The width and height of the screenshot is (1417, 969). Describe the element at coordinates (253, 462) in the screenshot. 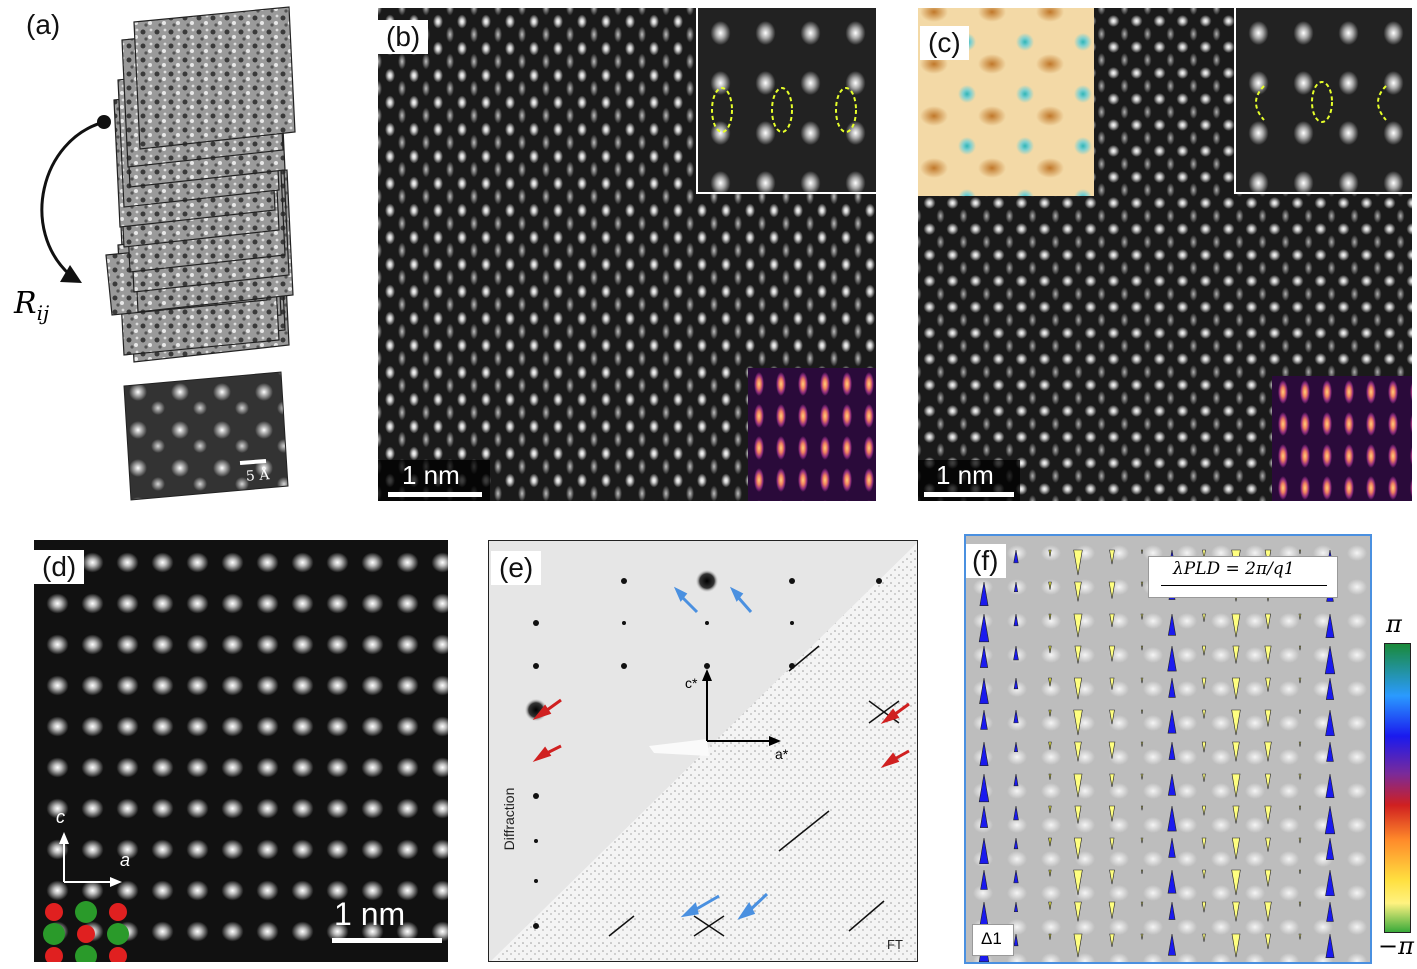

I see `scale-bar-5a` at that location.